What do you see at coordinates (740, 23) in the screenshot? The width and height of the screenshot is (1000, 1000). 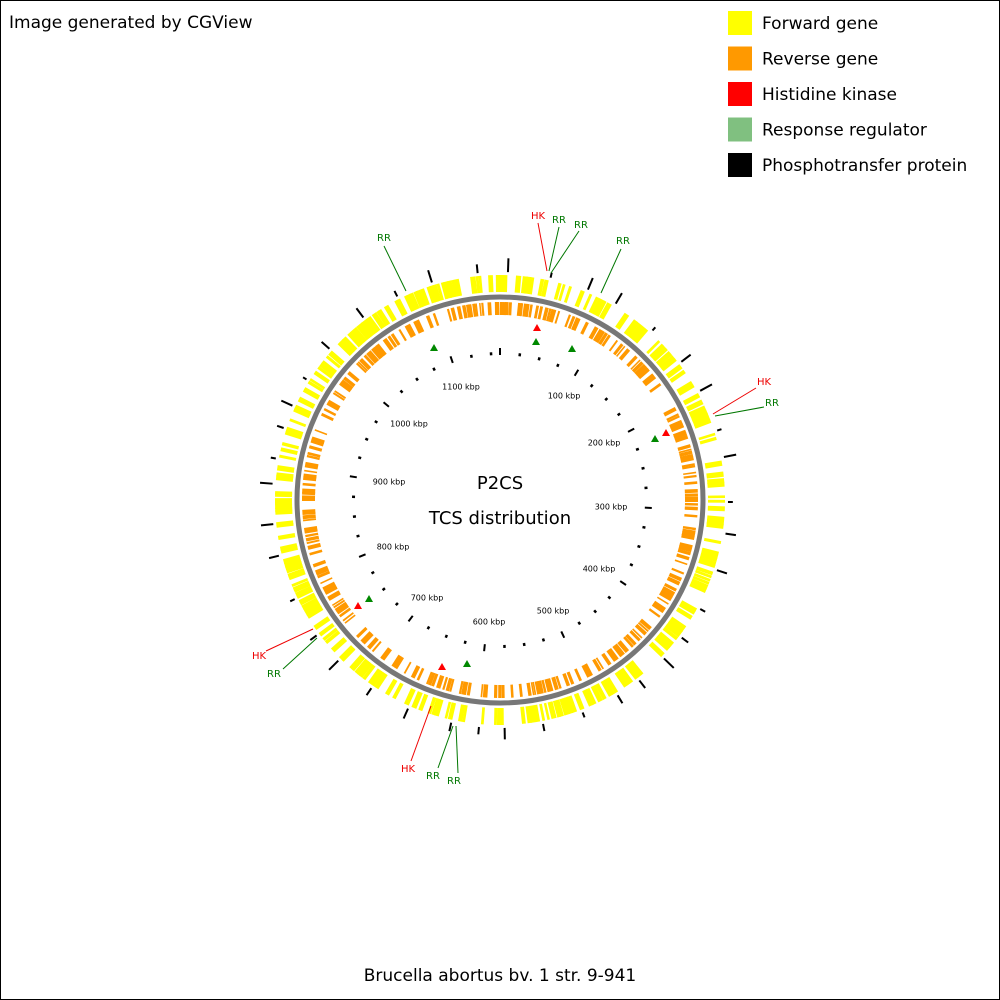 I see `legend-swatch` at bounding box center [740, 23].